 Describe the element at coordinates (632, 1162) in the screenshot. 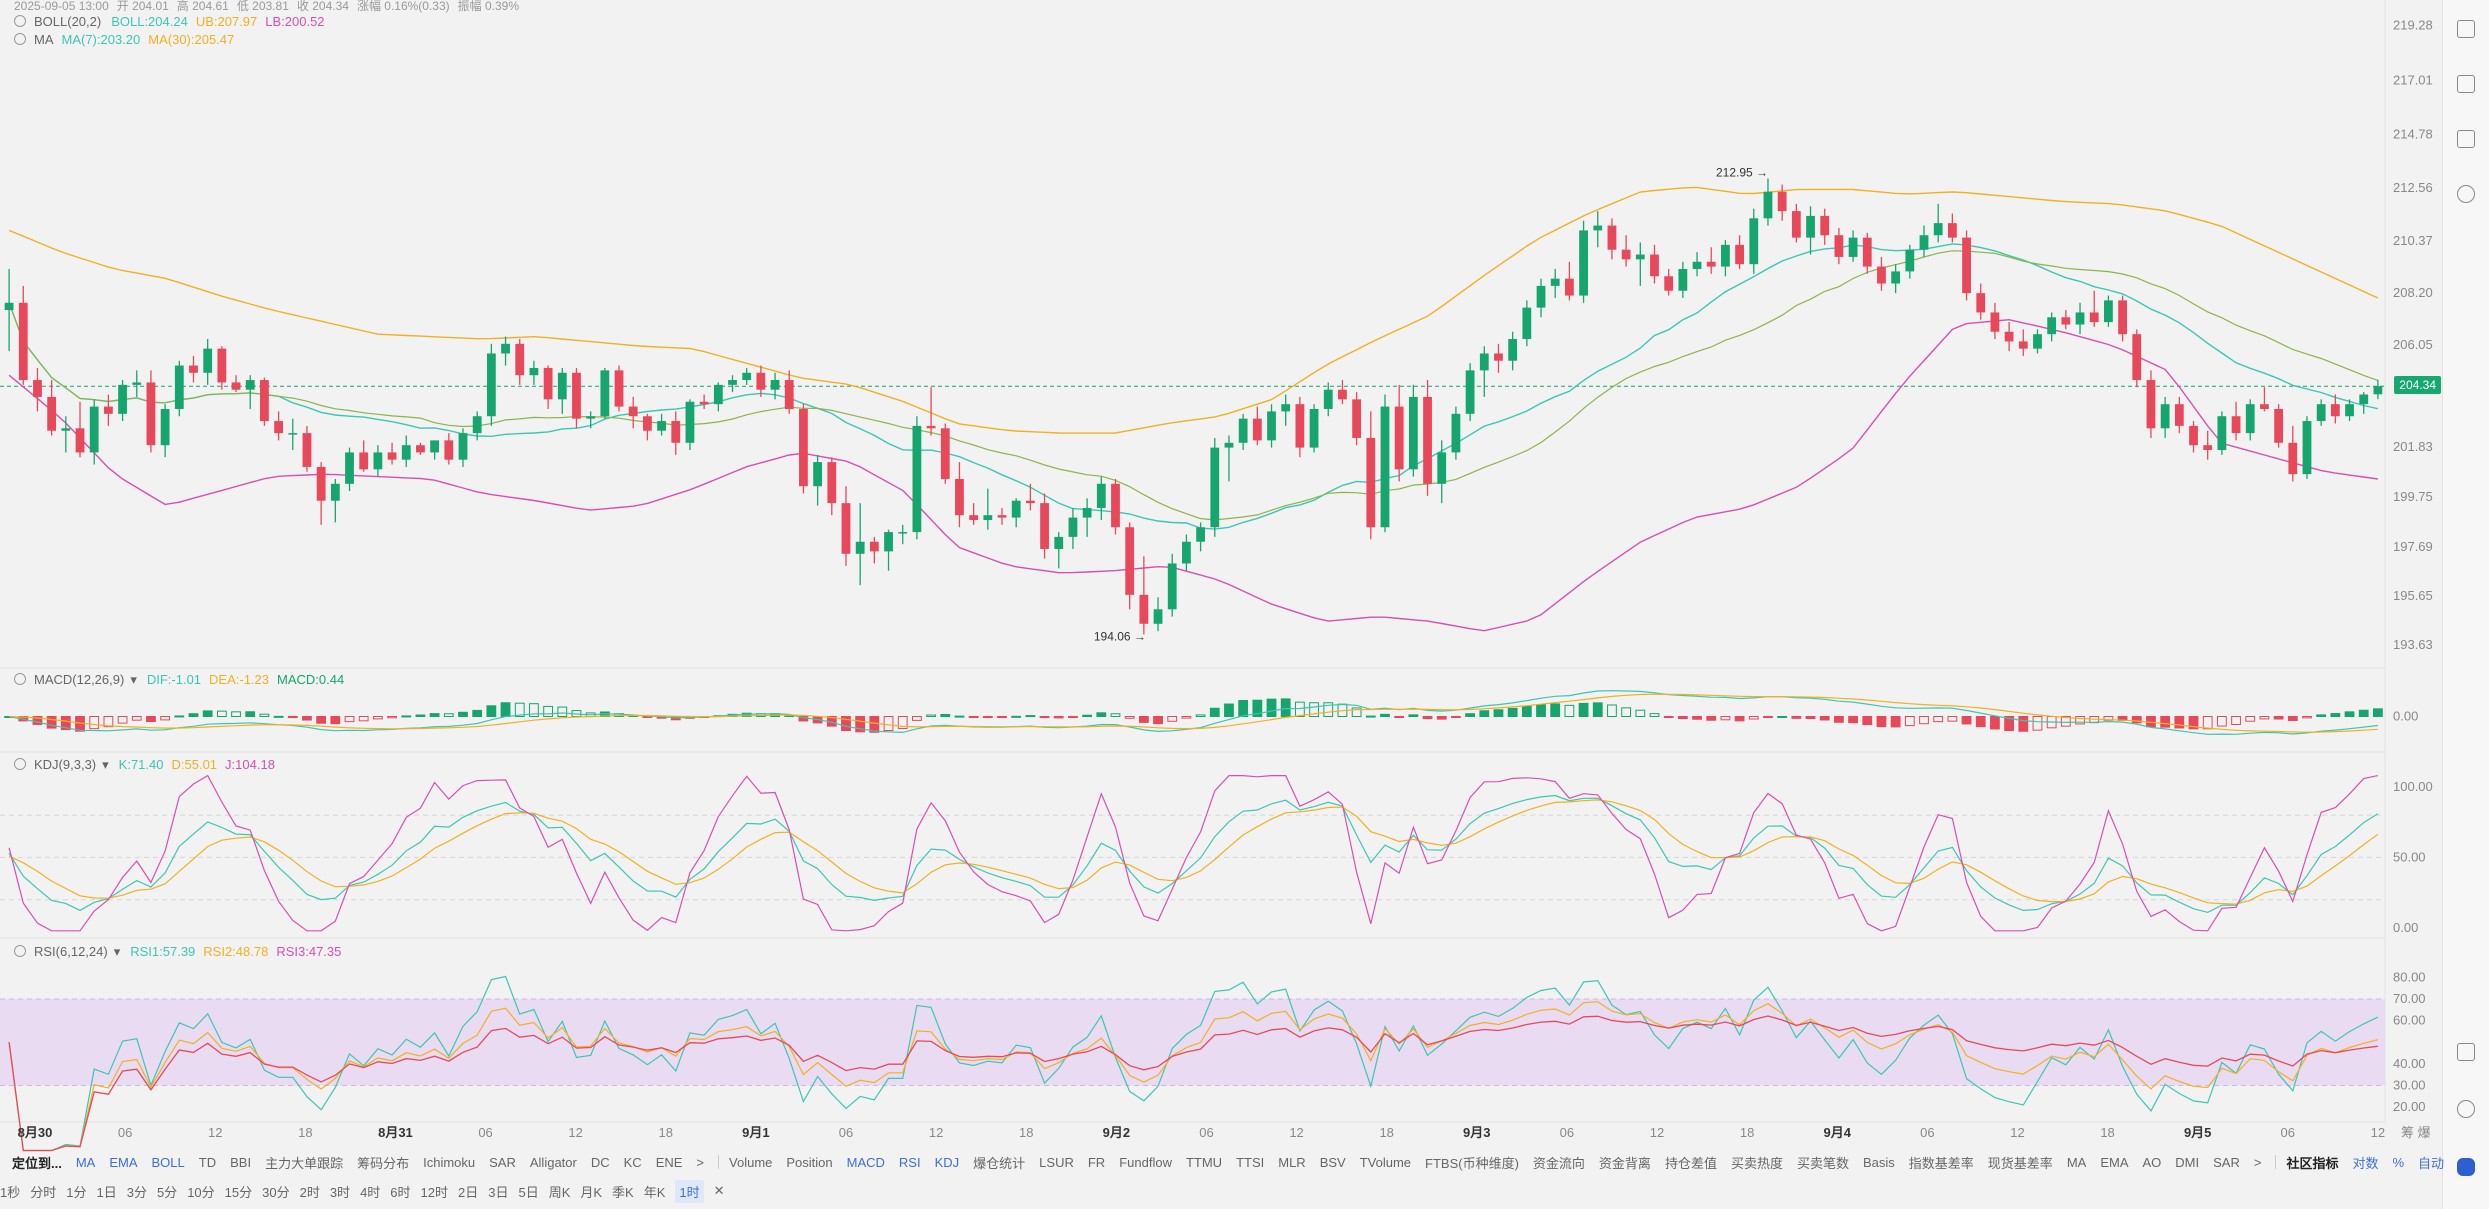

I see `ind-left-12: KC` at that location.